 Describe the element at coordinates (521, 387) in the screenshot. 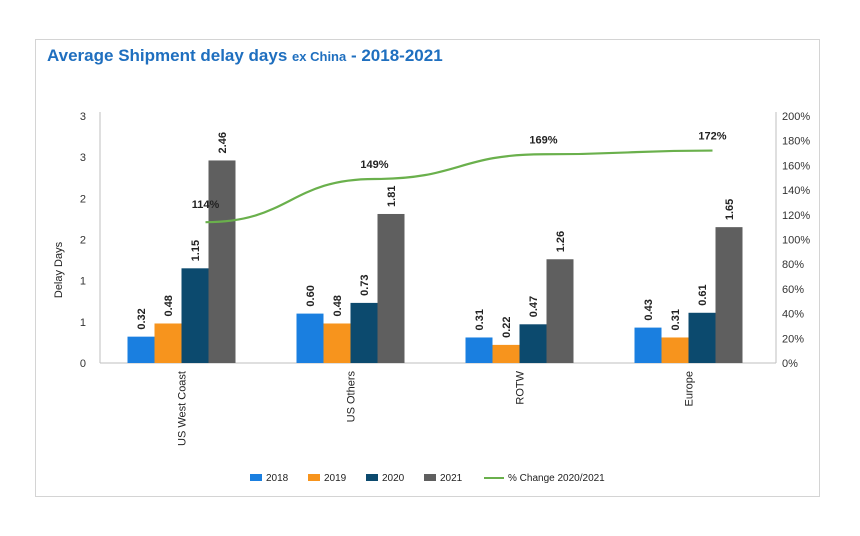

I see `x-category-label: ROTW` at that location.